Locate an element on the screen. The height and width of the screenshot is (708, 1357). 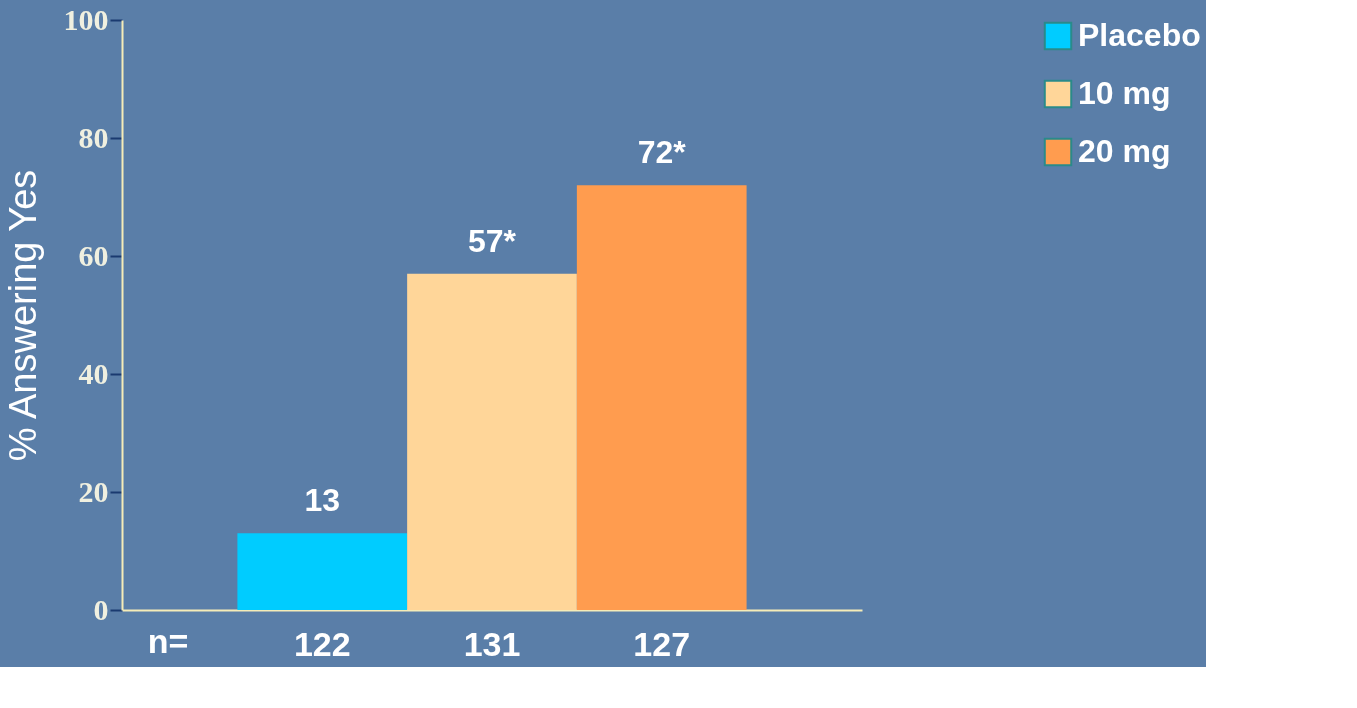
legend-label: 20 mg is located at coordinates (1124, 151).